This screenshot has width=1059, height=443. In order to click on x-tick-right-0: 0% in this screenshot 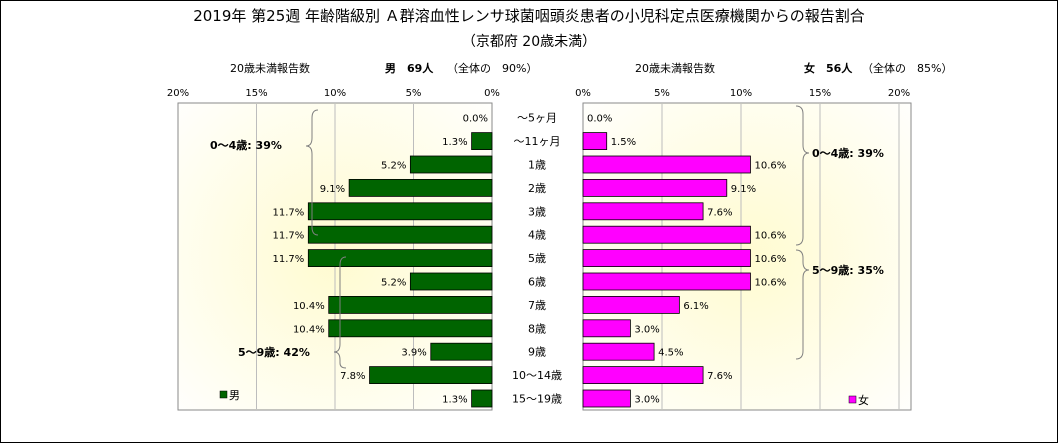, I will do `click(583, 93)`.